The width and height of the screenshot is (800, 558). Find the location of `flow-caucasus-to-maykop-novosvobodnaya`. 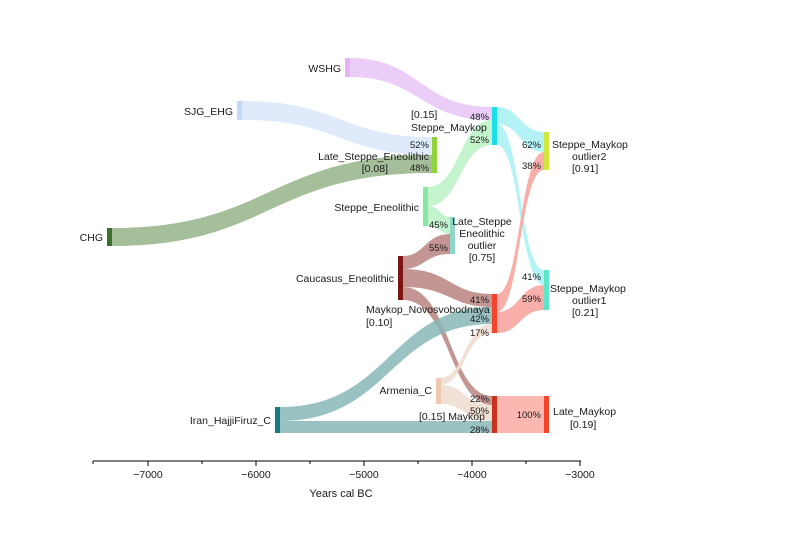

flow-caucasus-to-maykop-novosvobodnaya is located at coordinates (447, 288).